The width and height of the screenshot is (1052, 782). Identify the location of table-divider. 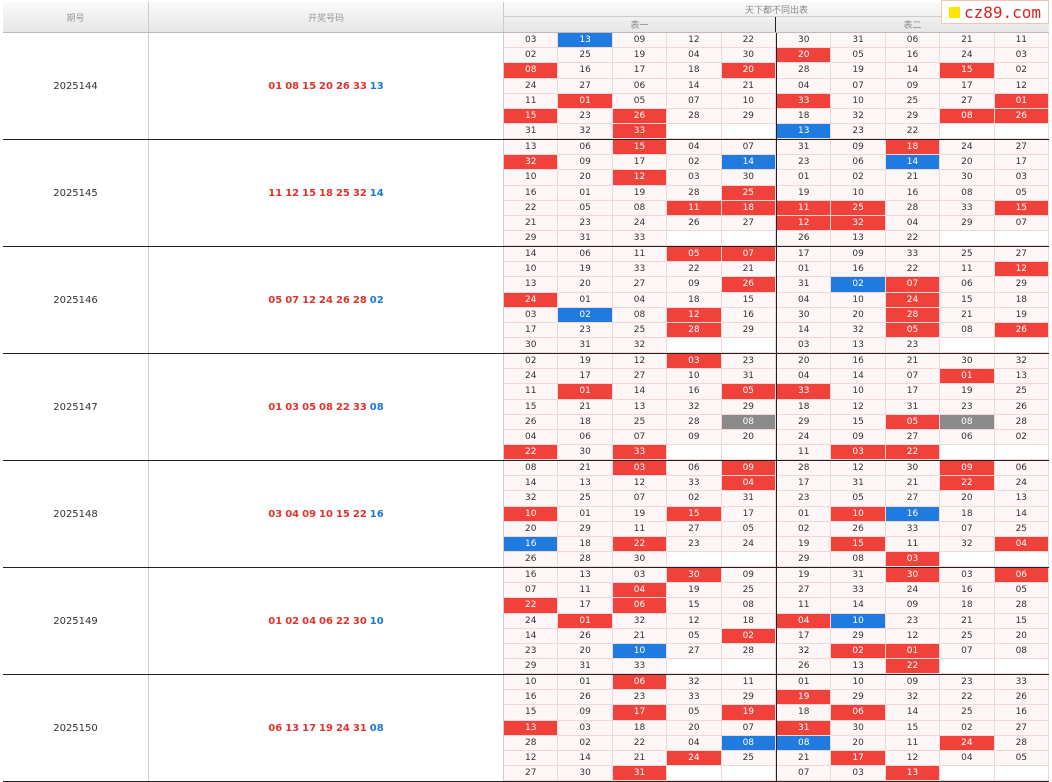
(776, 193).